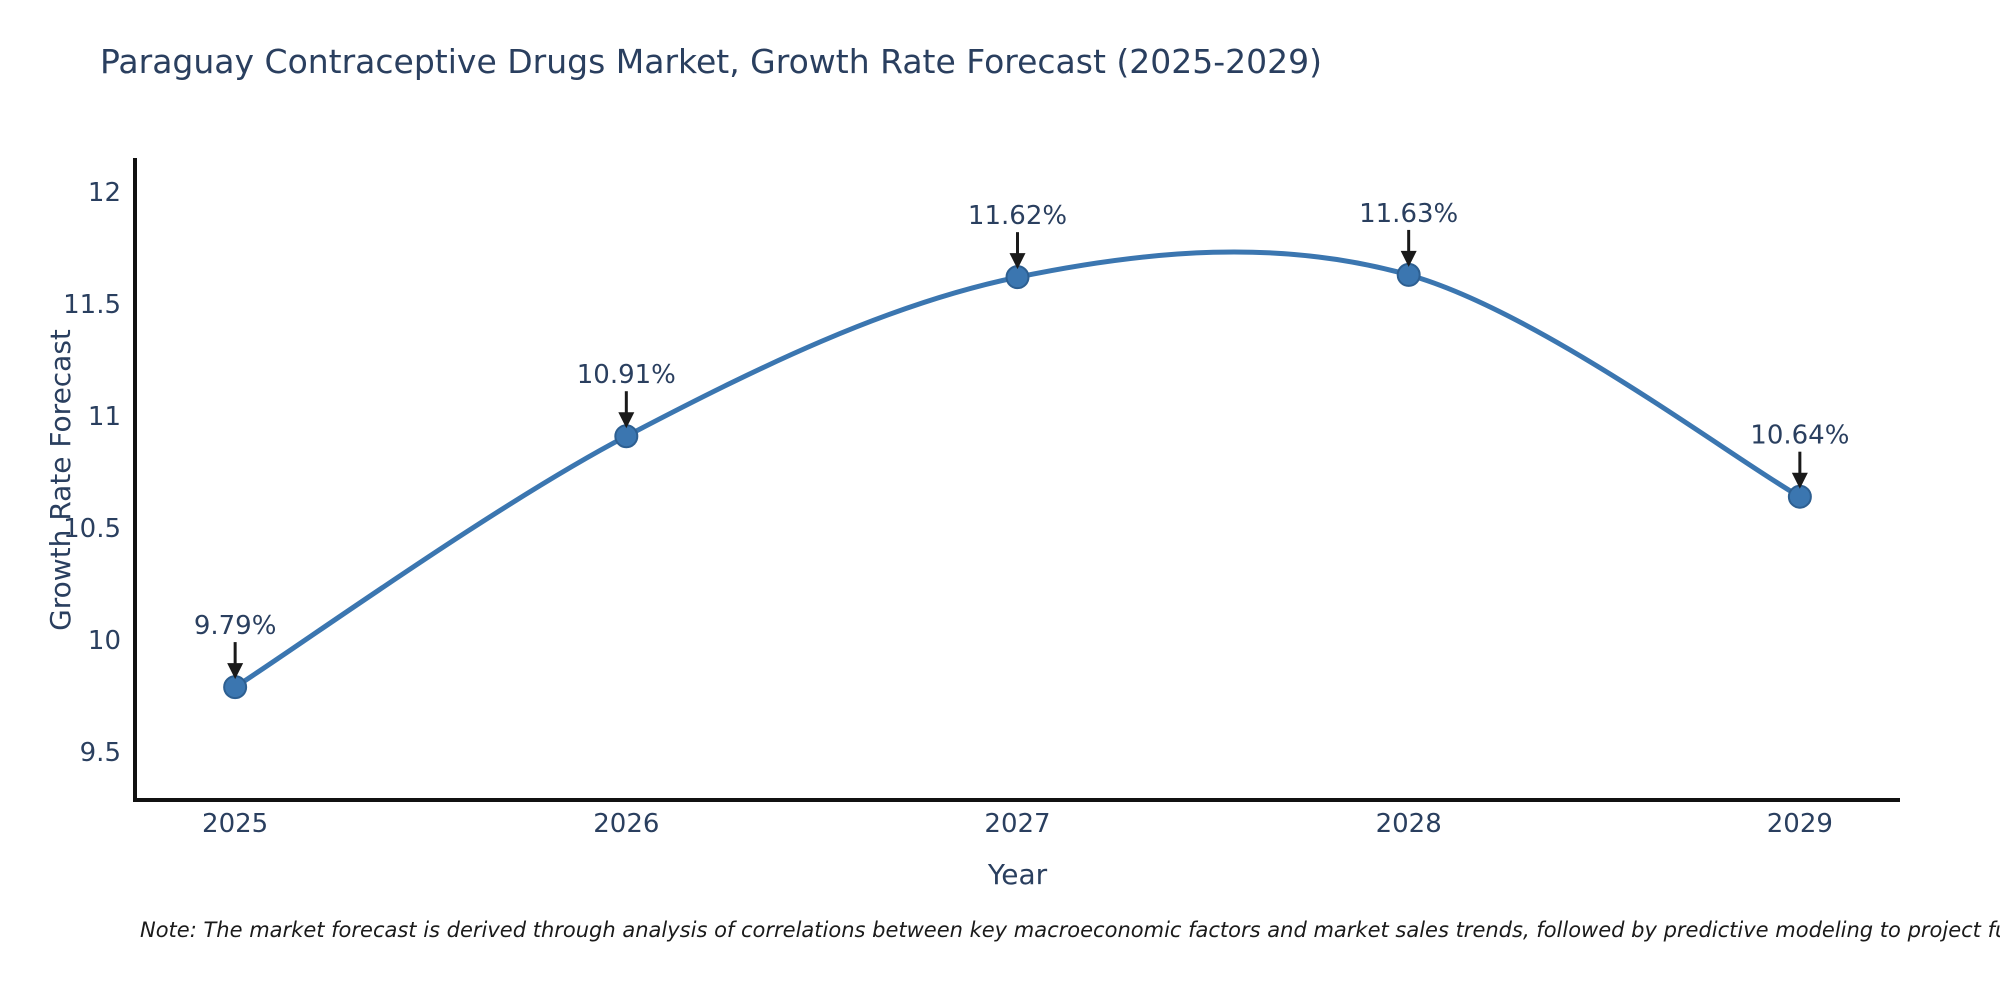 The image size is (2000, 1000). What do you see at coordinates (104, 641) in the screenshot?
I see `y-tick-label: 10` at bounding box center [104, 641].